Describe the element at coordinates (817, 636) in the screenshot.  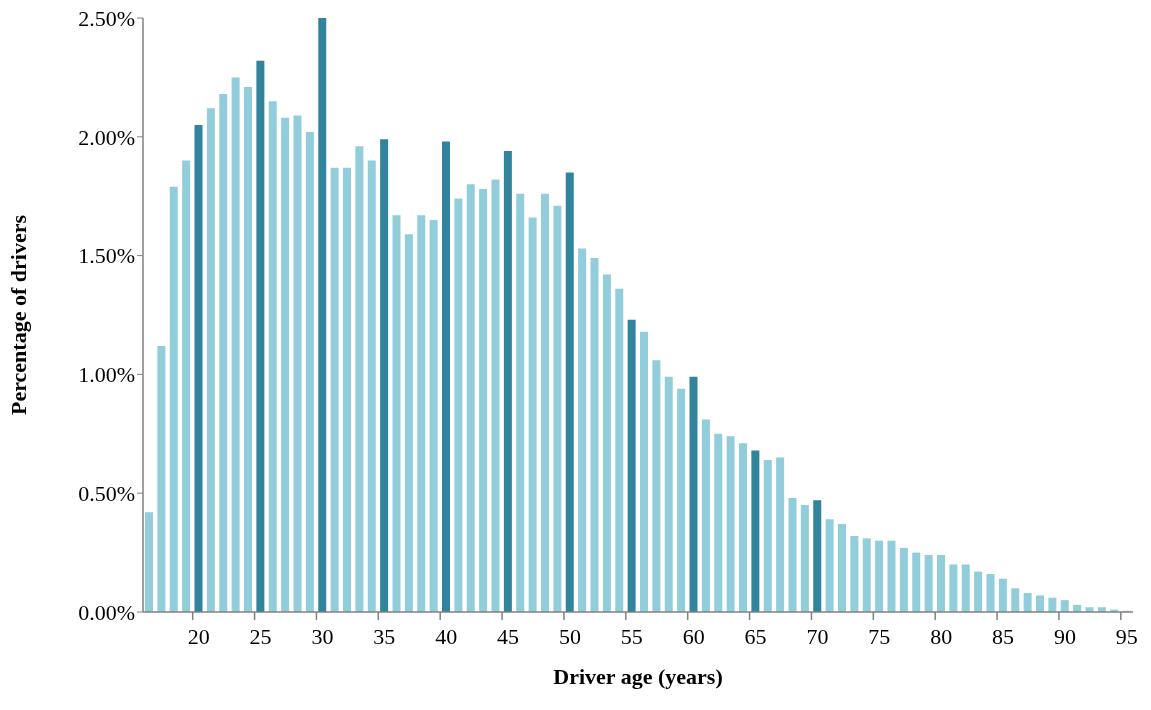
I see `x-tick-label: 70` at that location.